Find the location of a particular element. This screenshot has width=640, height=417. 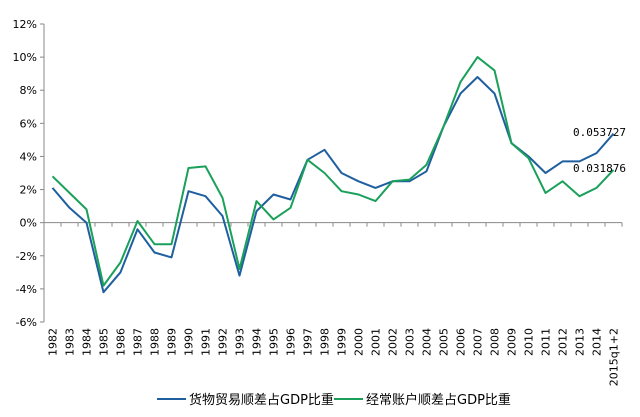

x-tick-label: 1982 is located at coordinates (53, 342).